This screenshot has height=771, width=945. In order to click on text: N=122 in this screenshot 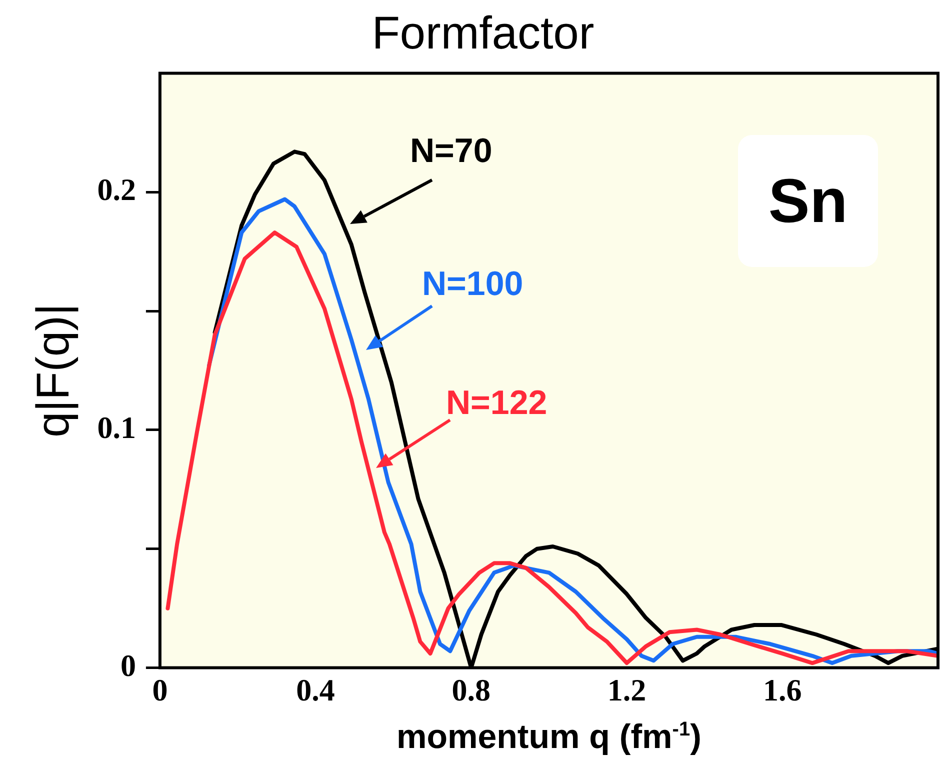, I will do `click(497, 403)`.